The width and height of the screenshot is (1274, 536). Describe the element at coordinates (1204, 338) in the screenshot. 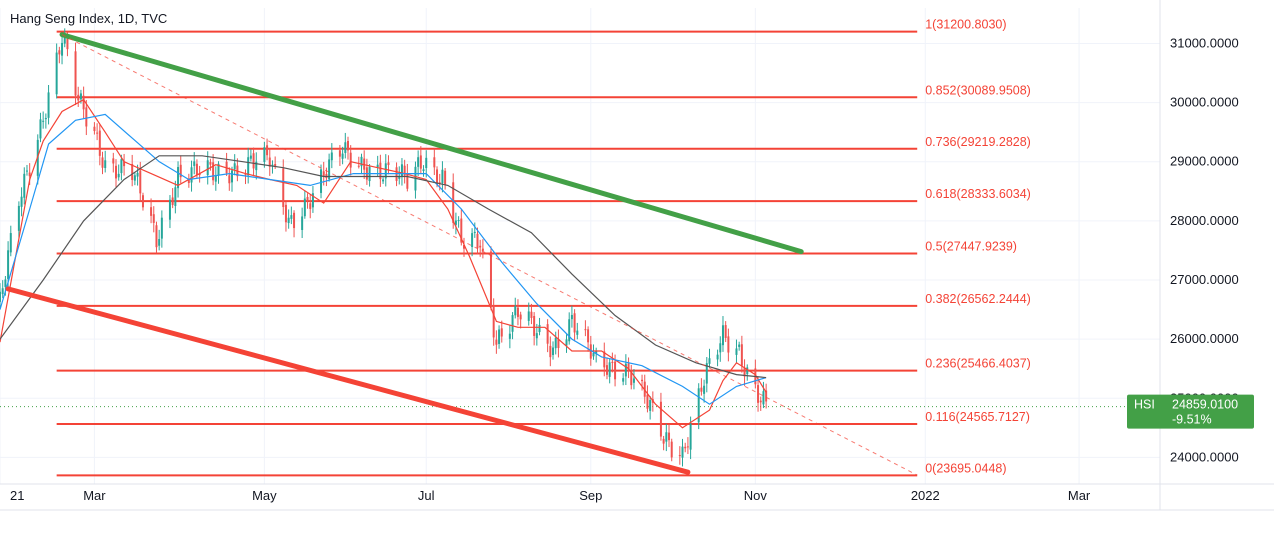

I see `price-tick-label: 26000.0000` at that location.